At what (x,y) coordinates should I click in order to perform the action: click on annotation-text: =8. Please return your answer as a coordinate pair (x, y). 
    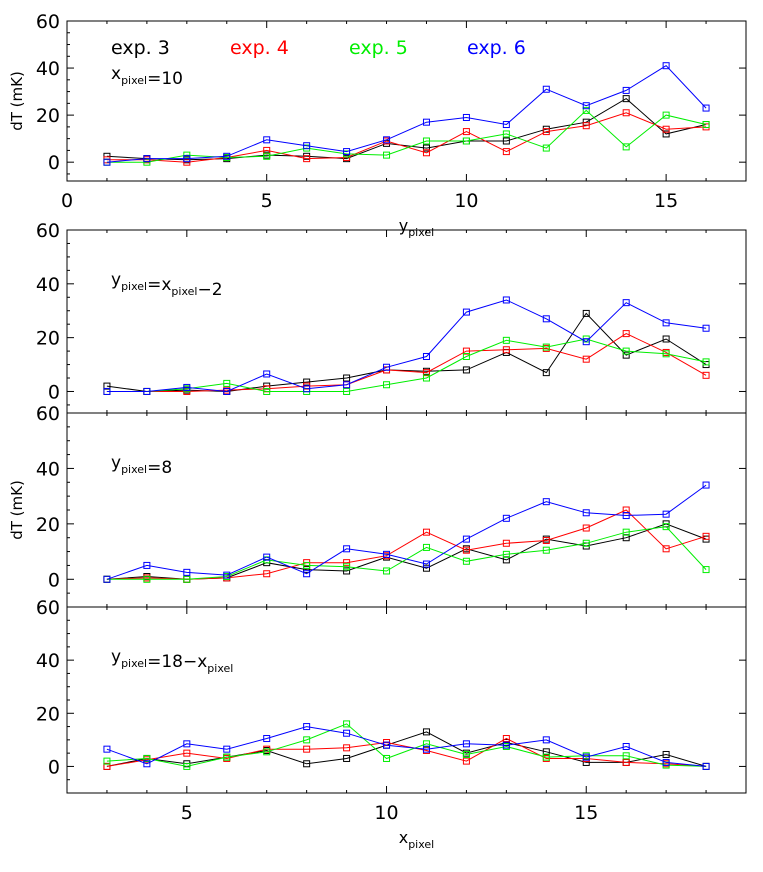
    Looking at the image, I should click on (159, 468).